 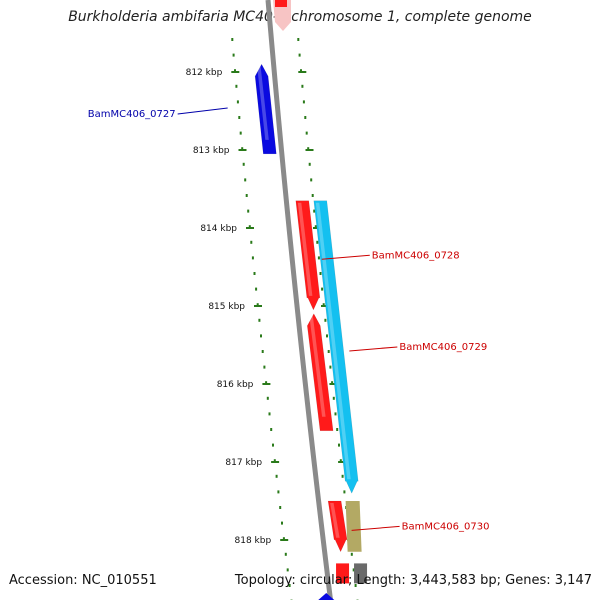 I want to click on gene-label: BamMC406_0729, so click(x=443, y=347).